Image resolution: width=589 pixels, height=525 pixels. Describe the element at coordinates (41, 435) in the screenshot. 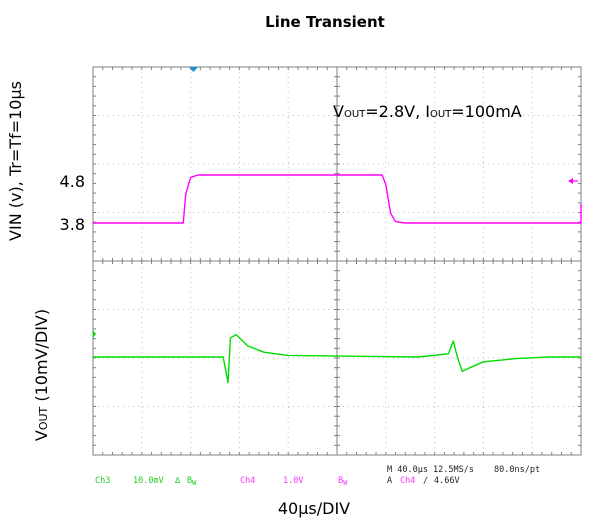

I see `y-axis-label-vout-main: V` at that location.